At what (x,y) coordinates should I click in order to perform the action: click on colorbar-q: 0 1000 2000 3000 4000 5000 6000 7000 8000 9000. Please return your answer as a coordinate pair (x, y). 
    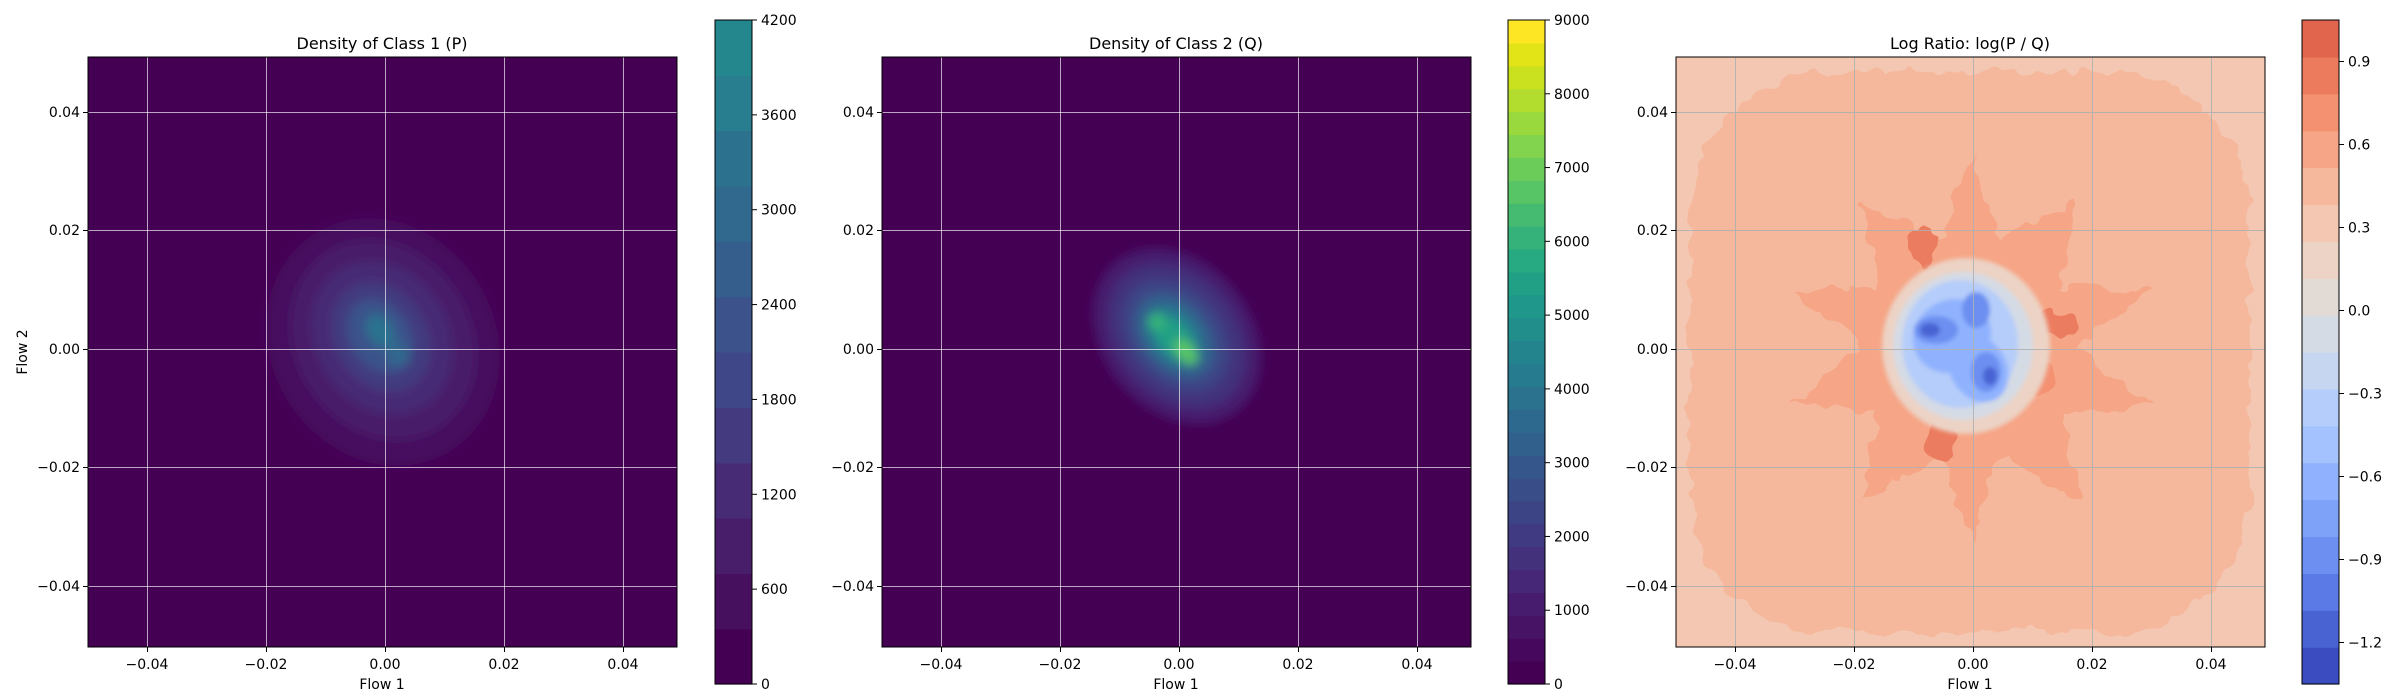
    Looking at the image, I should click on (1548, 353).